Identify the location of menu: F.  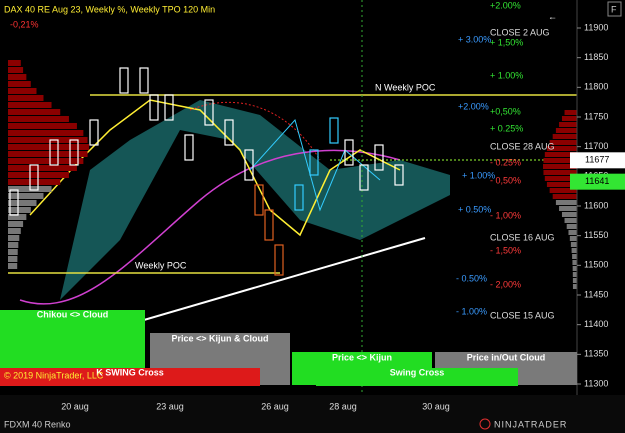
(614, 9).